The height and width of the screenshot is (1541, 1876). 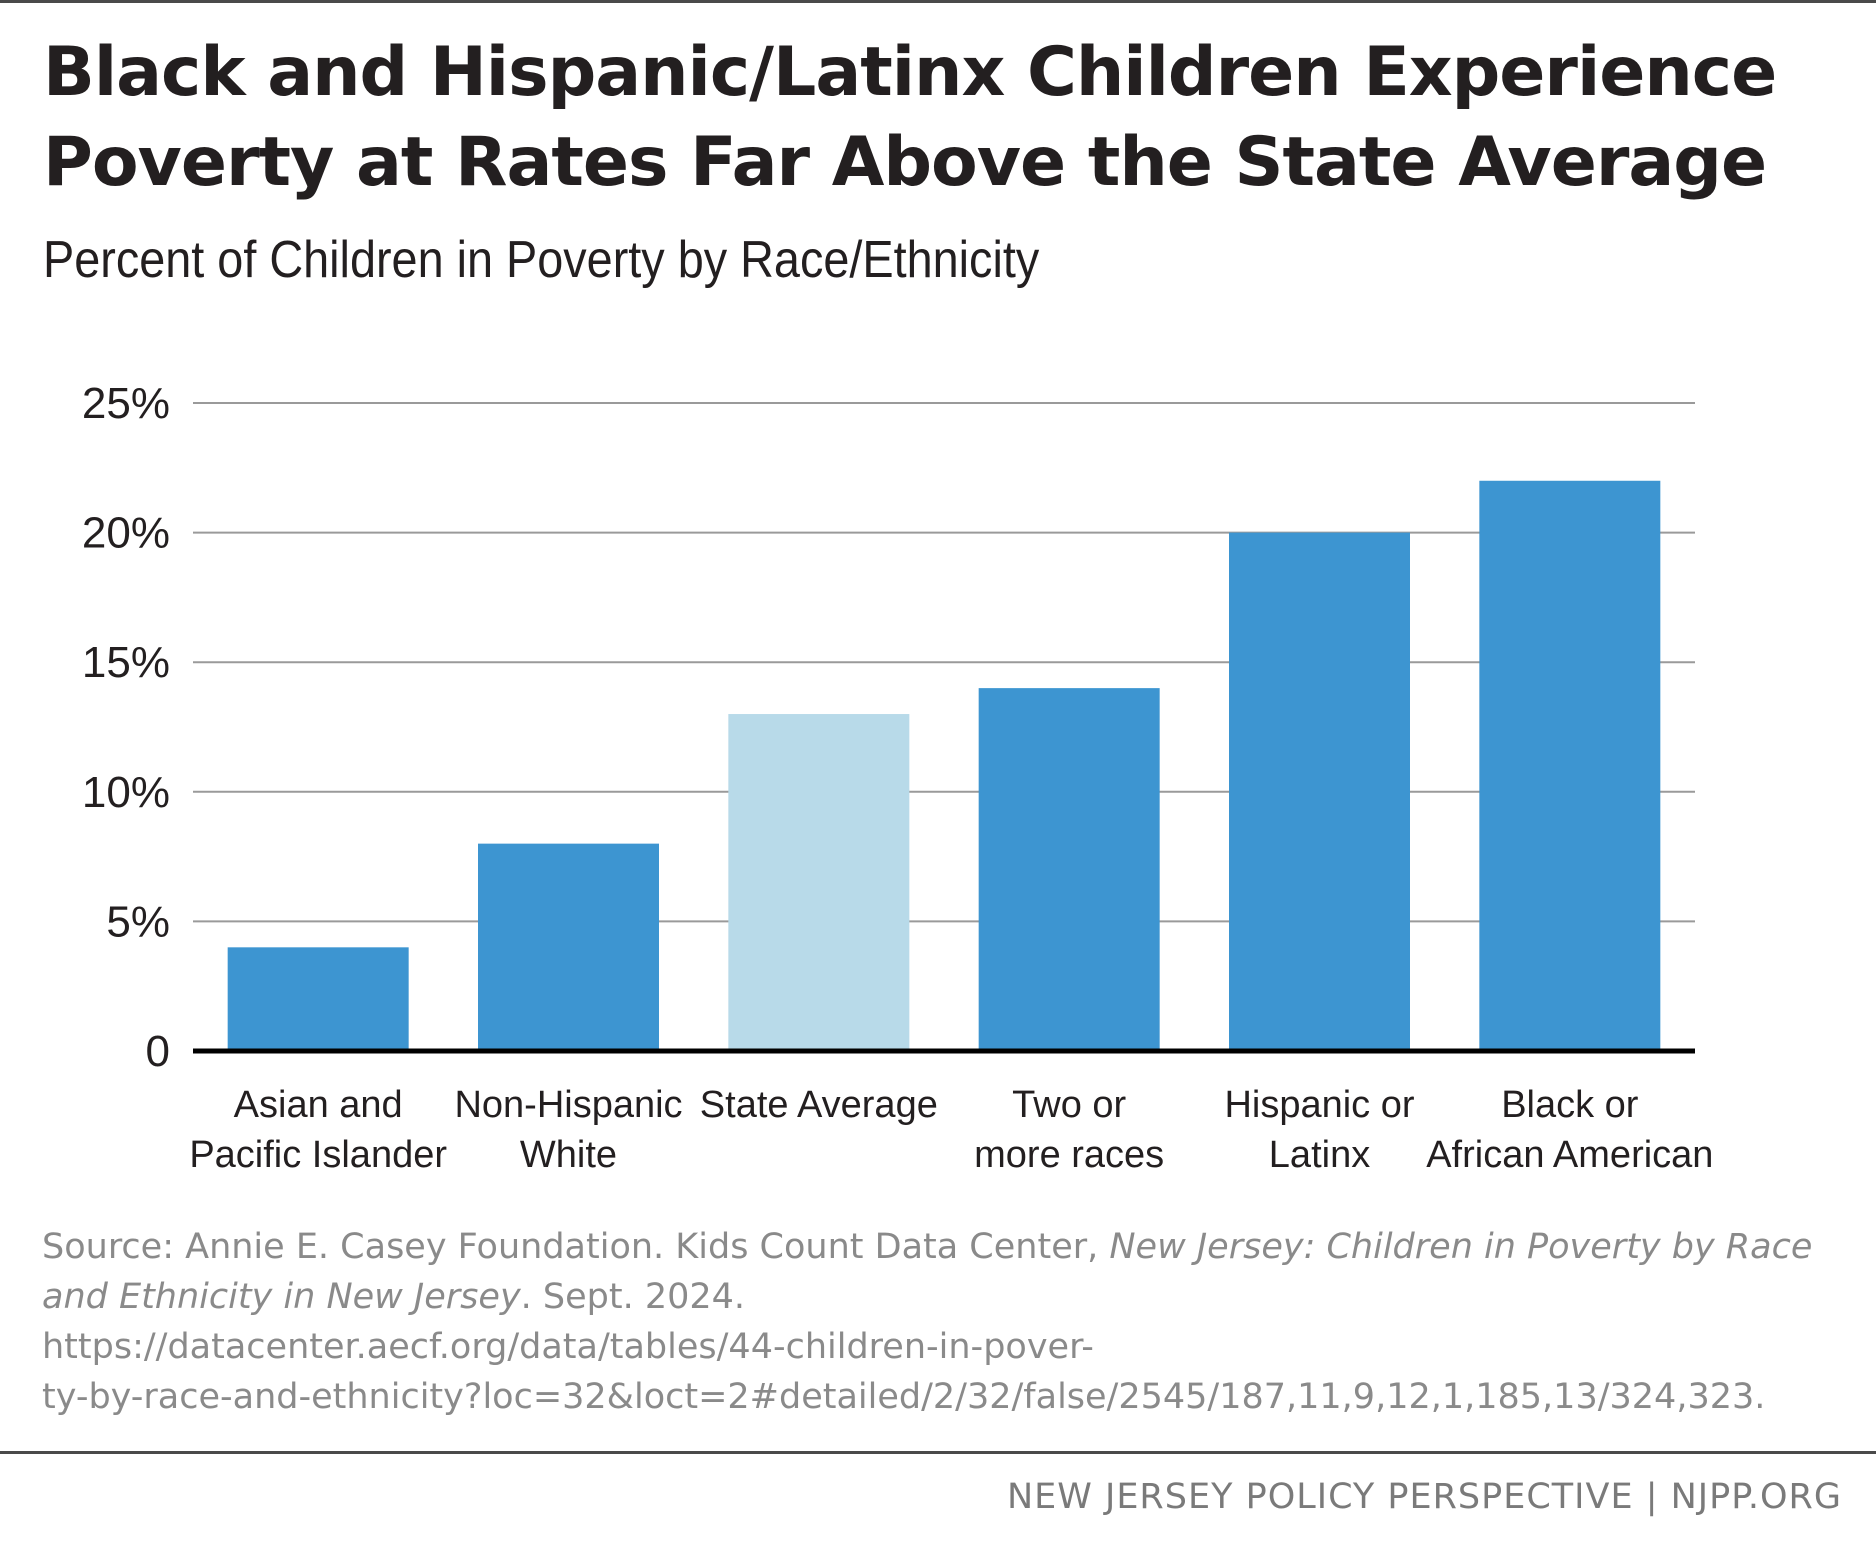 I want to click on bottom-rule, so click(x=938, y=1452).